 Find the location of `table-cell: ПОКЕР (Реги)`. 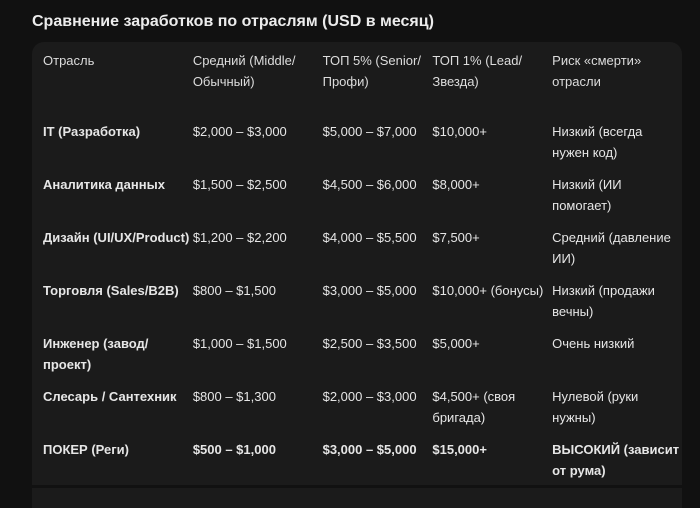

table-cell: ПОКЕР (Реги) is located at coordinates (86, 449).